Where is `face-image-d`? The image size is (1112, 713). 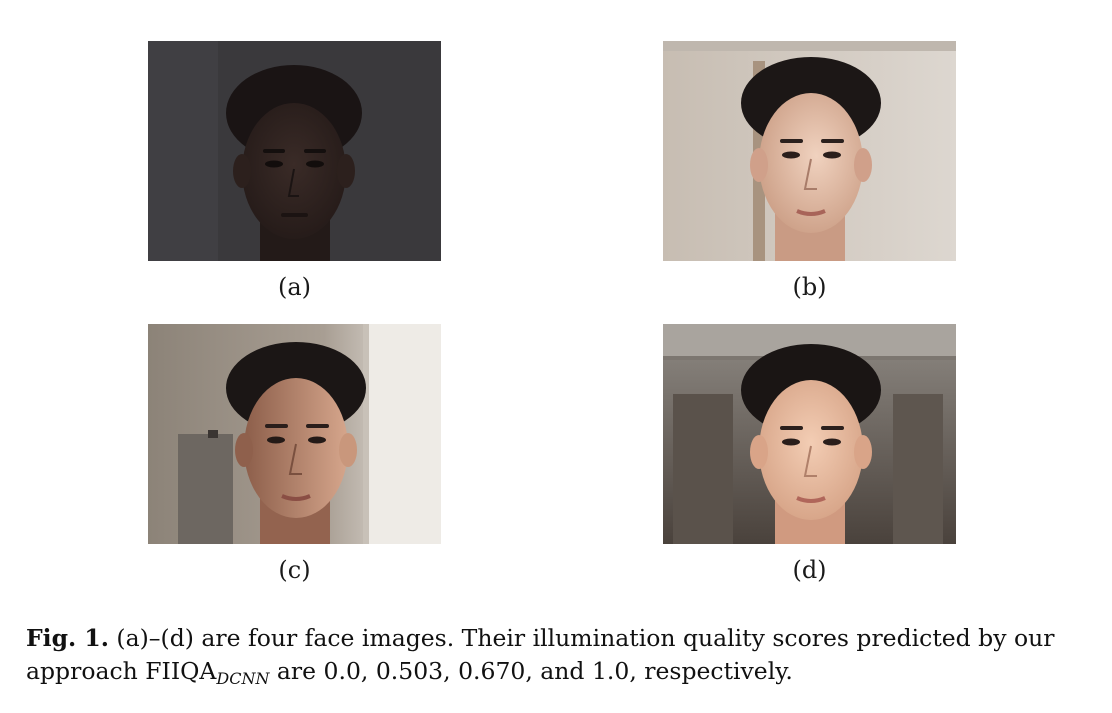 face-image-d is located at coordinates (809, 434).